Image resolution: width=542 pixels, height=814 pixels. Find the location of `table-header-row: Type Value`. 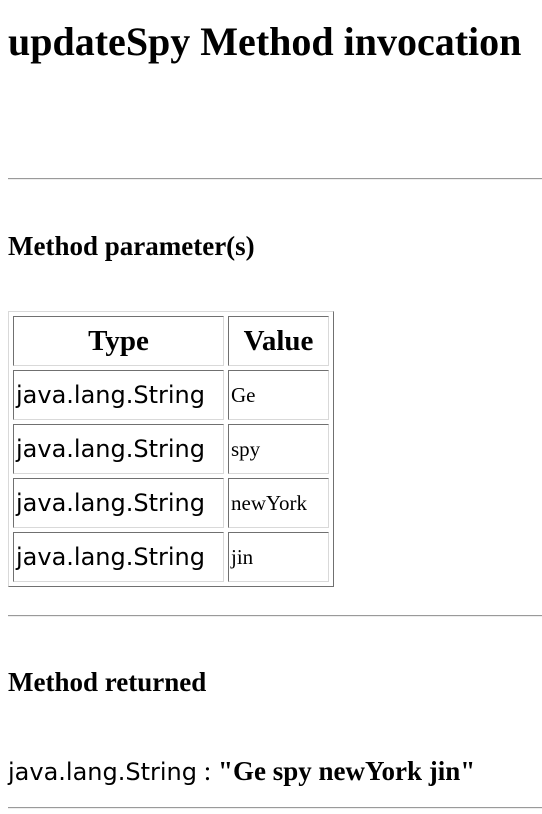

table-header-row: Type Value is located at coordinates (171, 341).